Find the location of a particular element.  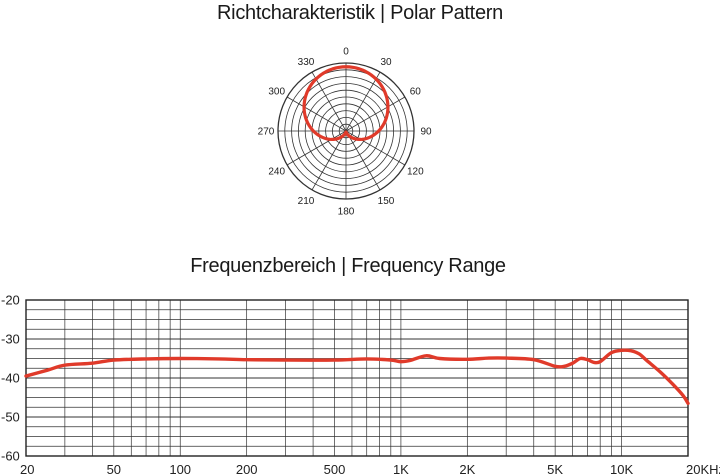

x-tick-label: 5K is located at coordinates (555, 468).